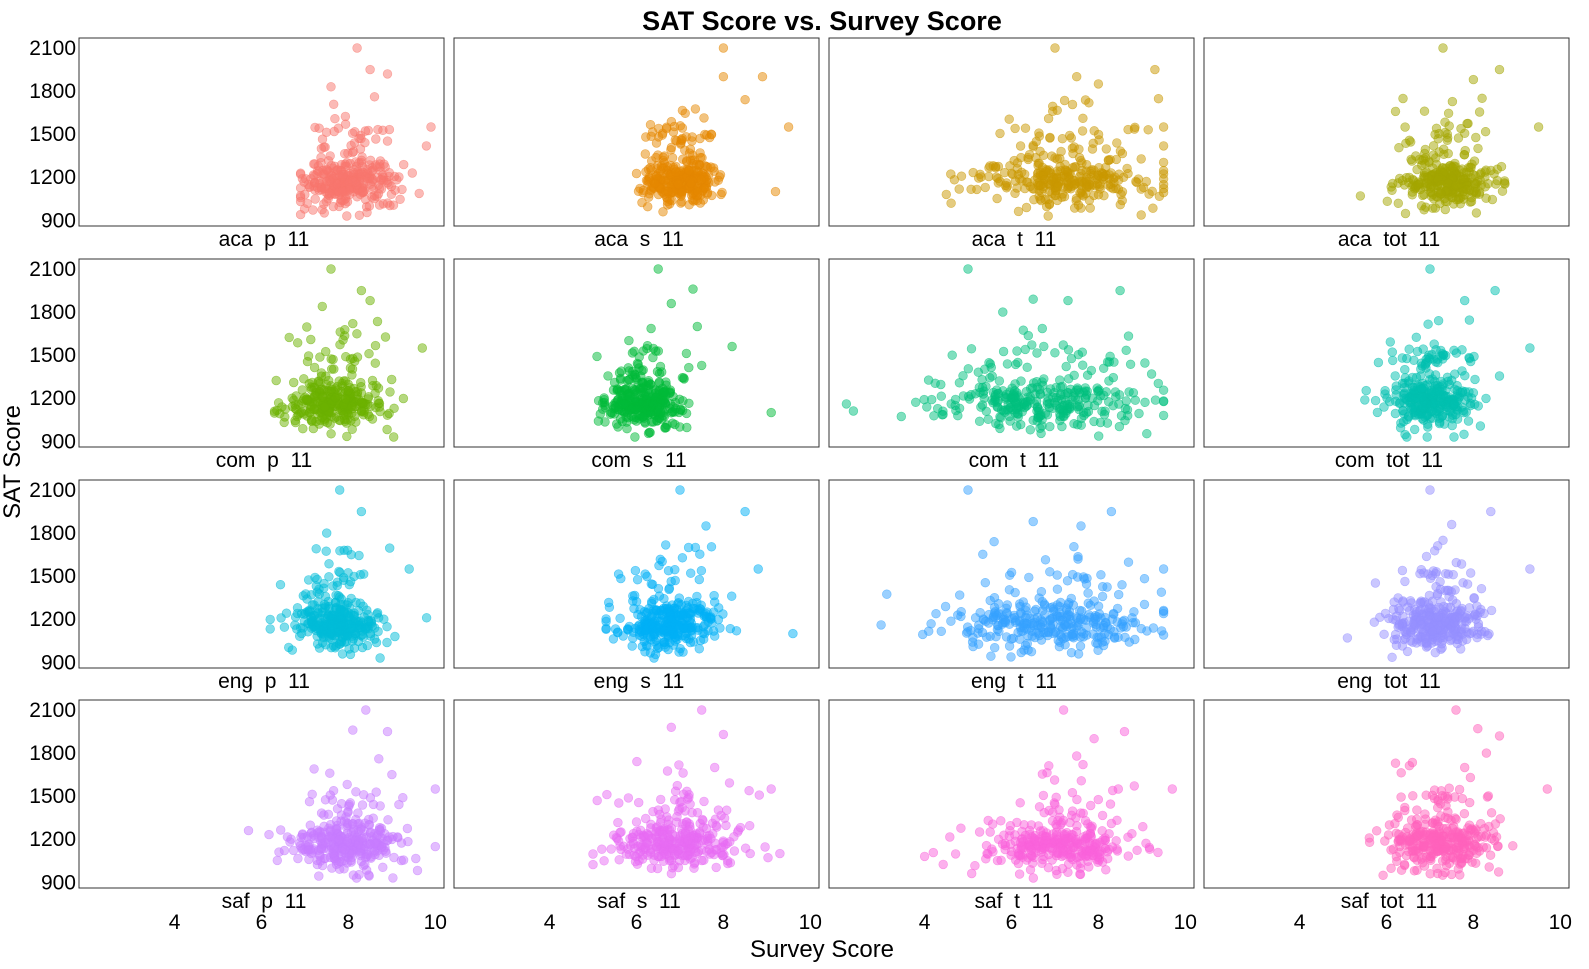  I want to click on panel-label: eng t 11, so click(1014, 681).